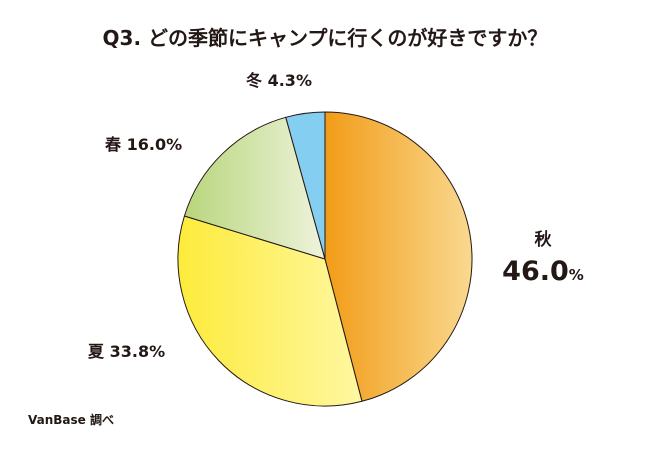 The height and width of the screenshot is (456, 650). Describe the element at coordinates (576, 275) in the screenshot. I see `slice-value-autumn-percent: %` at that location.